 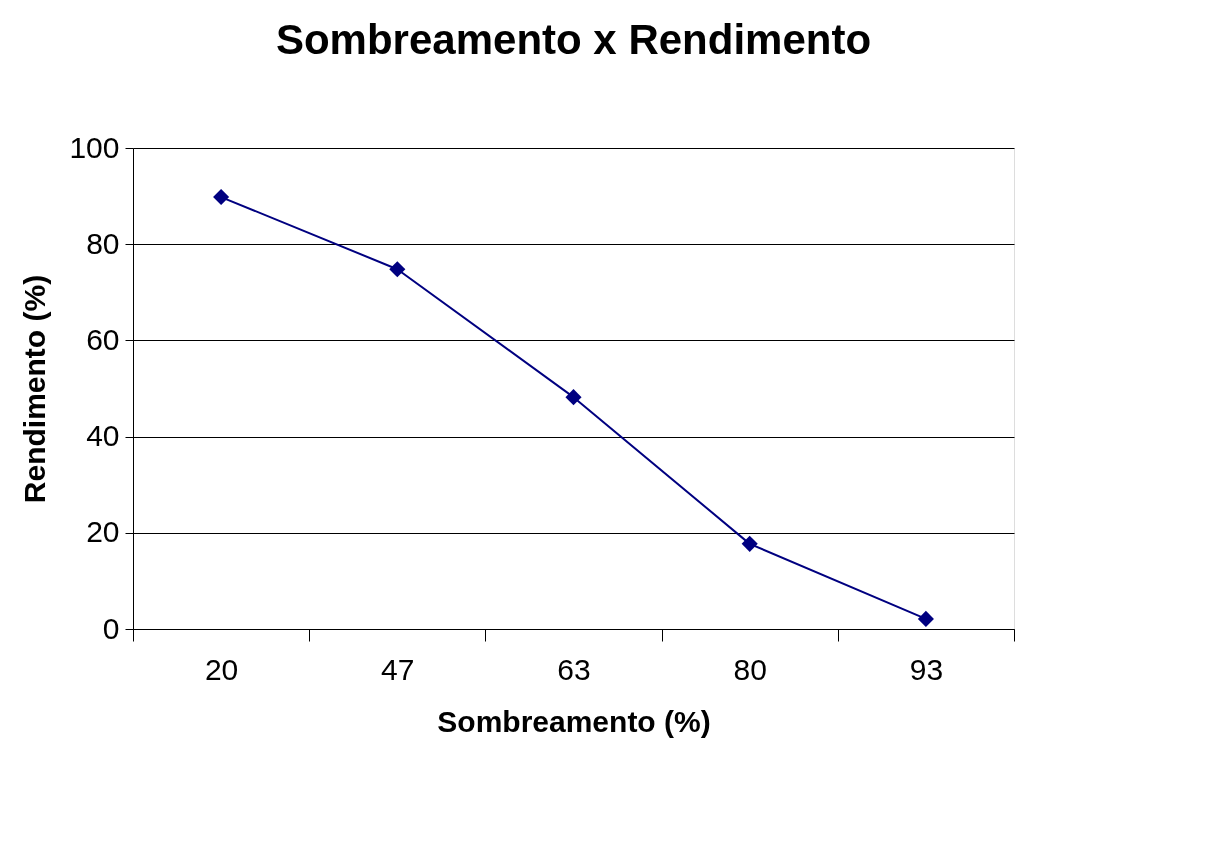 I want to click on y-tick-label: 40, so click(x=103, y=436).